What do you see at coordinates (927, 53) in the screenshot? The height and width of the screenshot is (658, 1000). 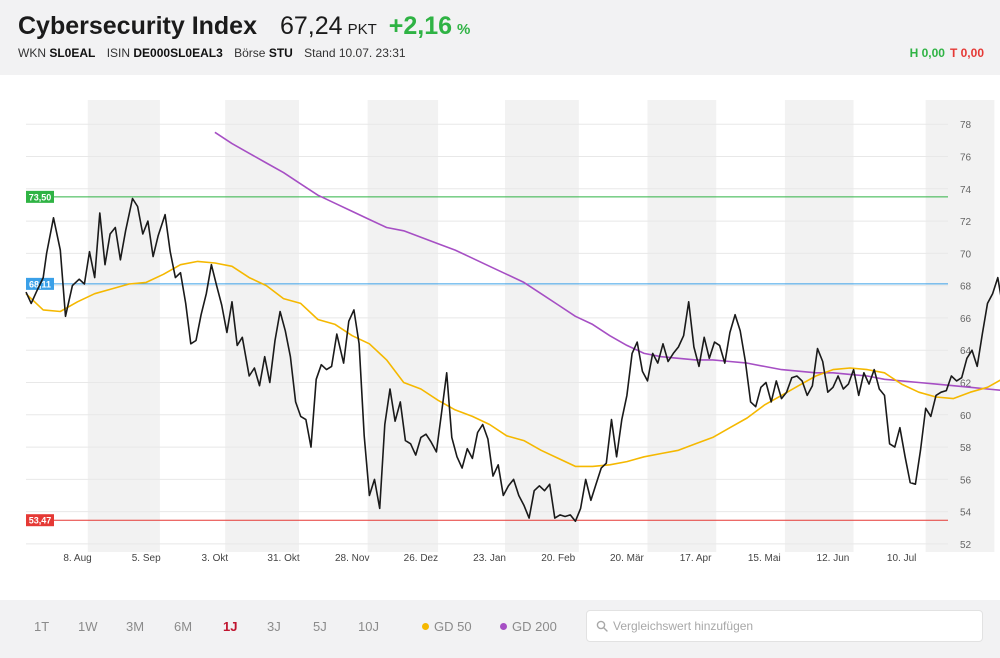 I see `day-high: H 0,00` at bounding box center [927, 53].